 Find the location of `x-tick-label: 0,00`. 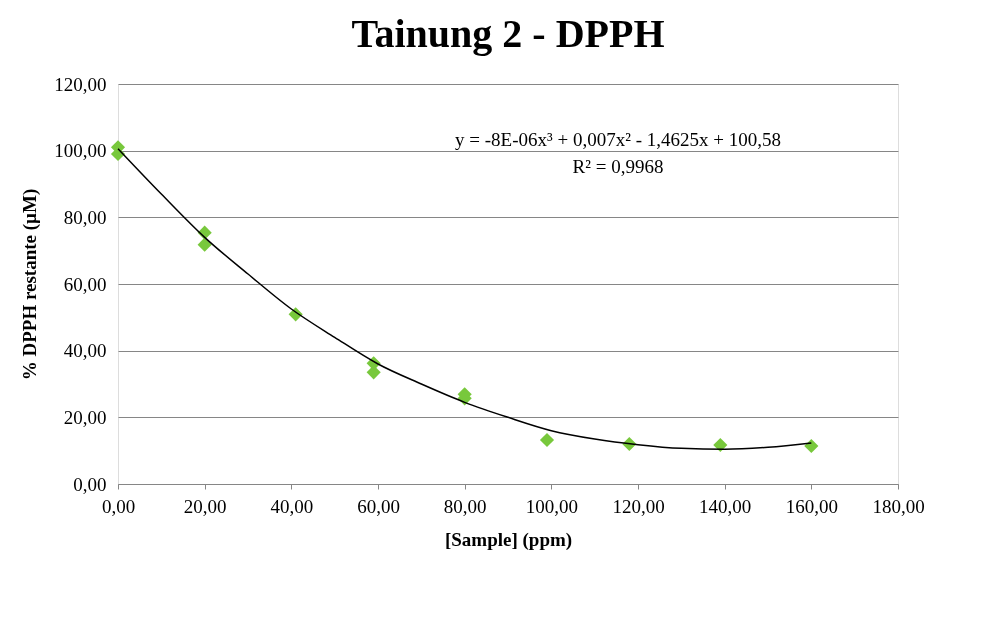

x-tick-label: 0,00 is located at coordinates (118, 506).